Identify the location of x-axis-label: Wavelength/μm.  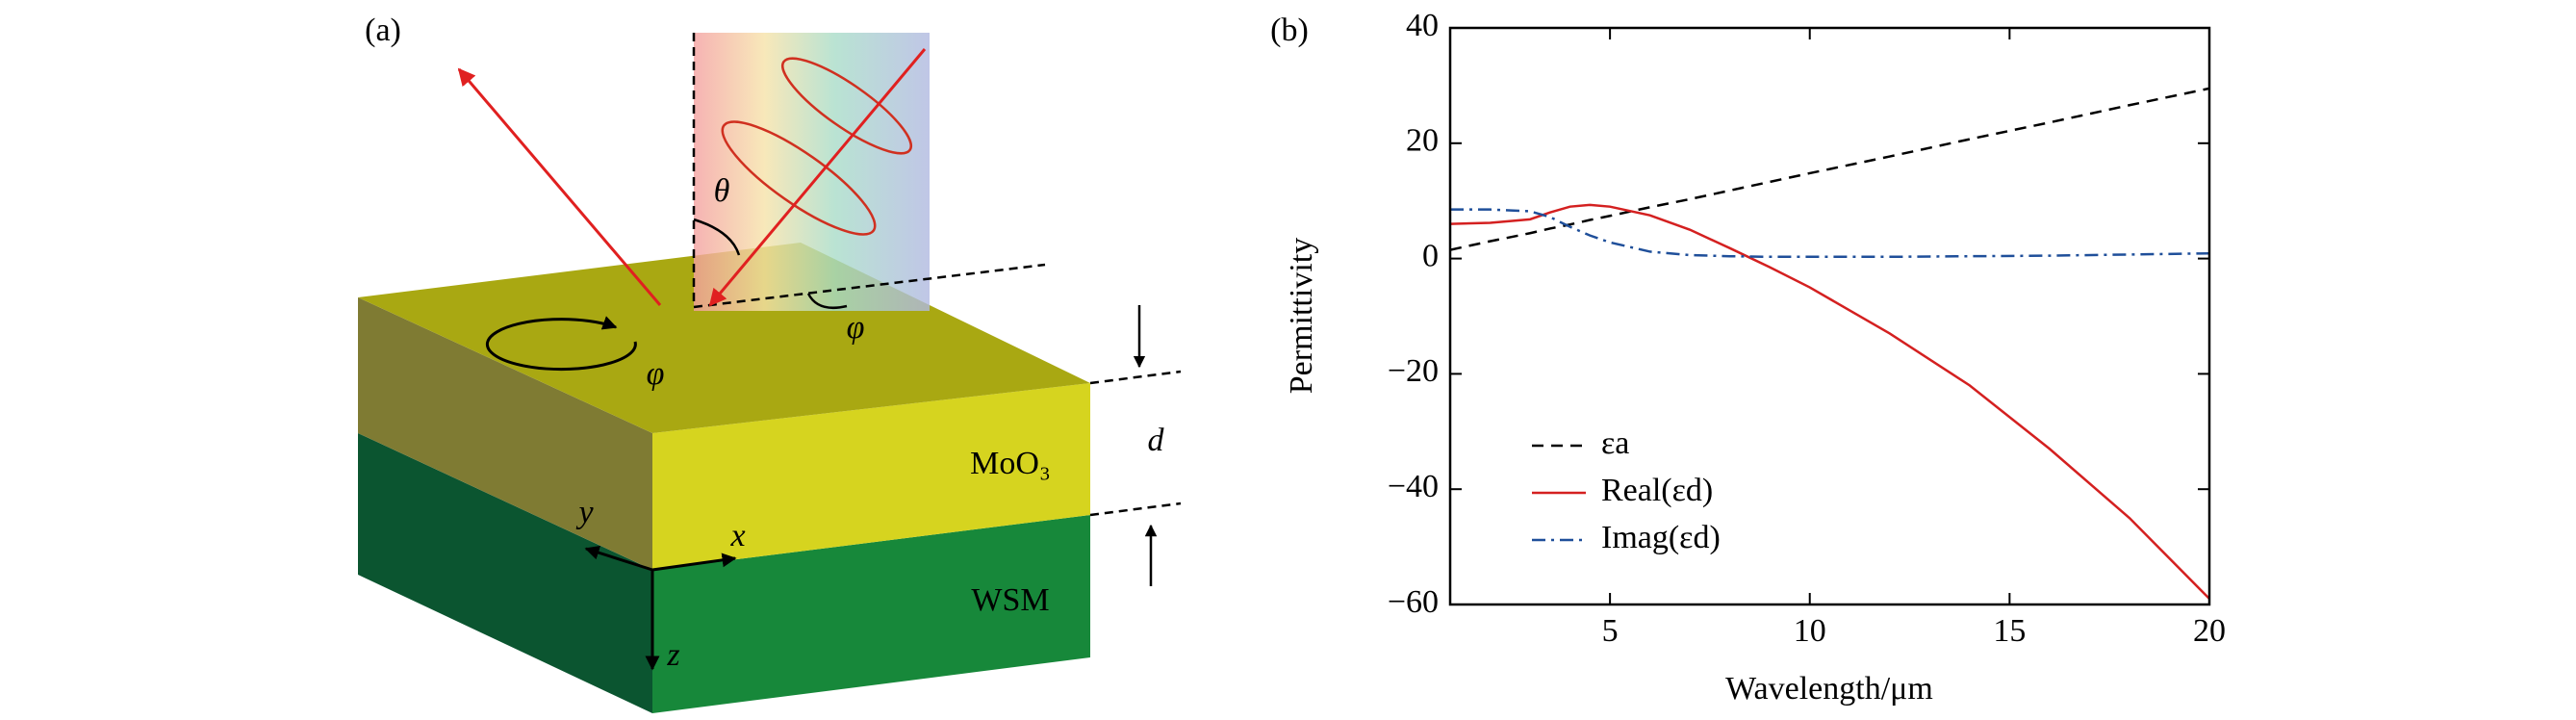
(1829, 689).